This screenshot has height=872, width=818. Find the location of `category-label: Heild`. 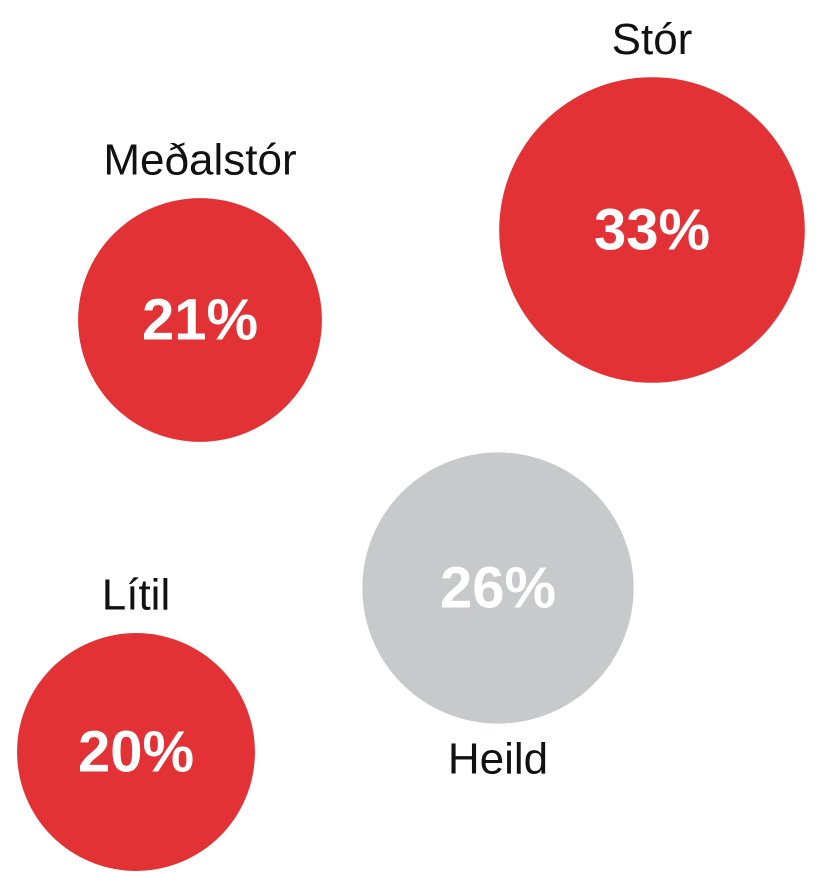

category-label: Heild is located at coordinates (498, 758).